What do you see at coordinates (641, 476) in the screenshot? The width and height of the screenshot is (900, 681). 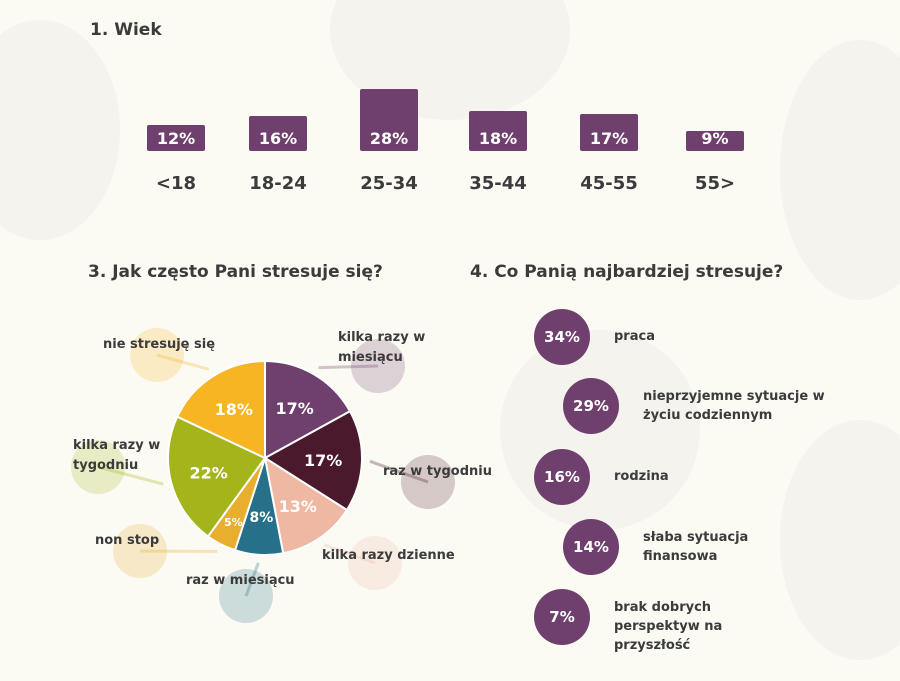 I see `stress-cause-label: rodzina` at bounding box center [641, 476].